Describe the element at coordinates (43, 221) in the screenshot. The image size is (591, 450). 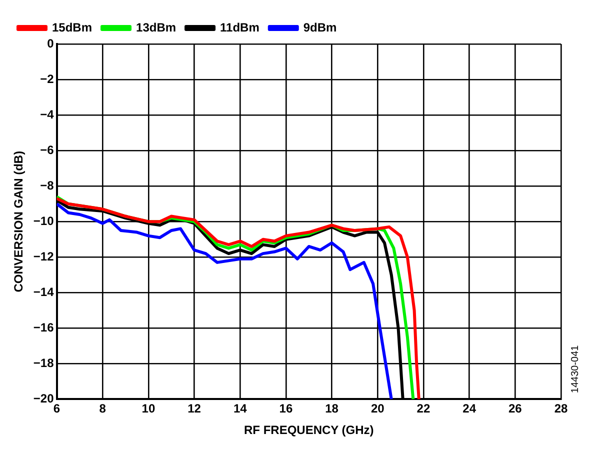
I see `y-tick-label: −10` at that location.